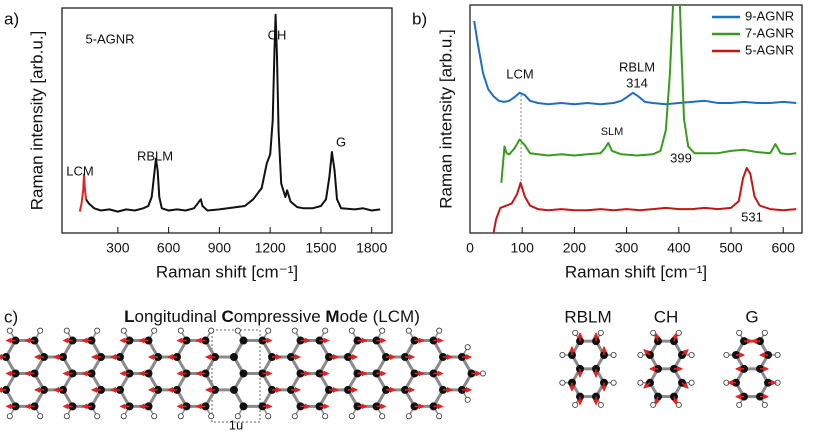 This screenshot has width=830, height=436. Describe the element at coordinates (769, 49) in the screenshot. I see `legend-label: 5-AGNR` at that location.